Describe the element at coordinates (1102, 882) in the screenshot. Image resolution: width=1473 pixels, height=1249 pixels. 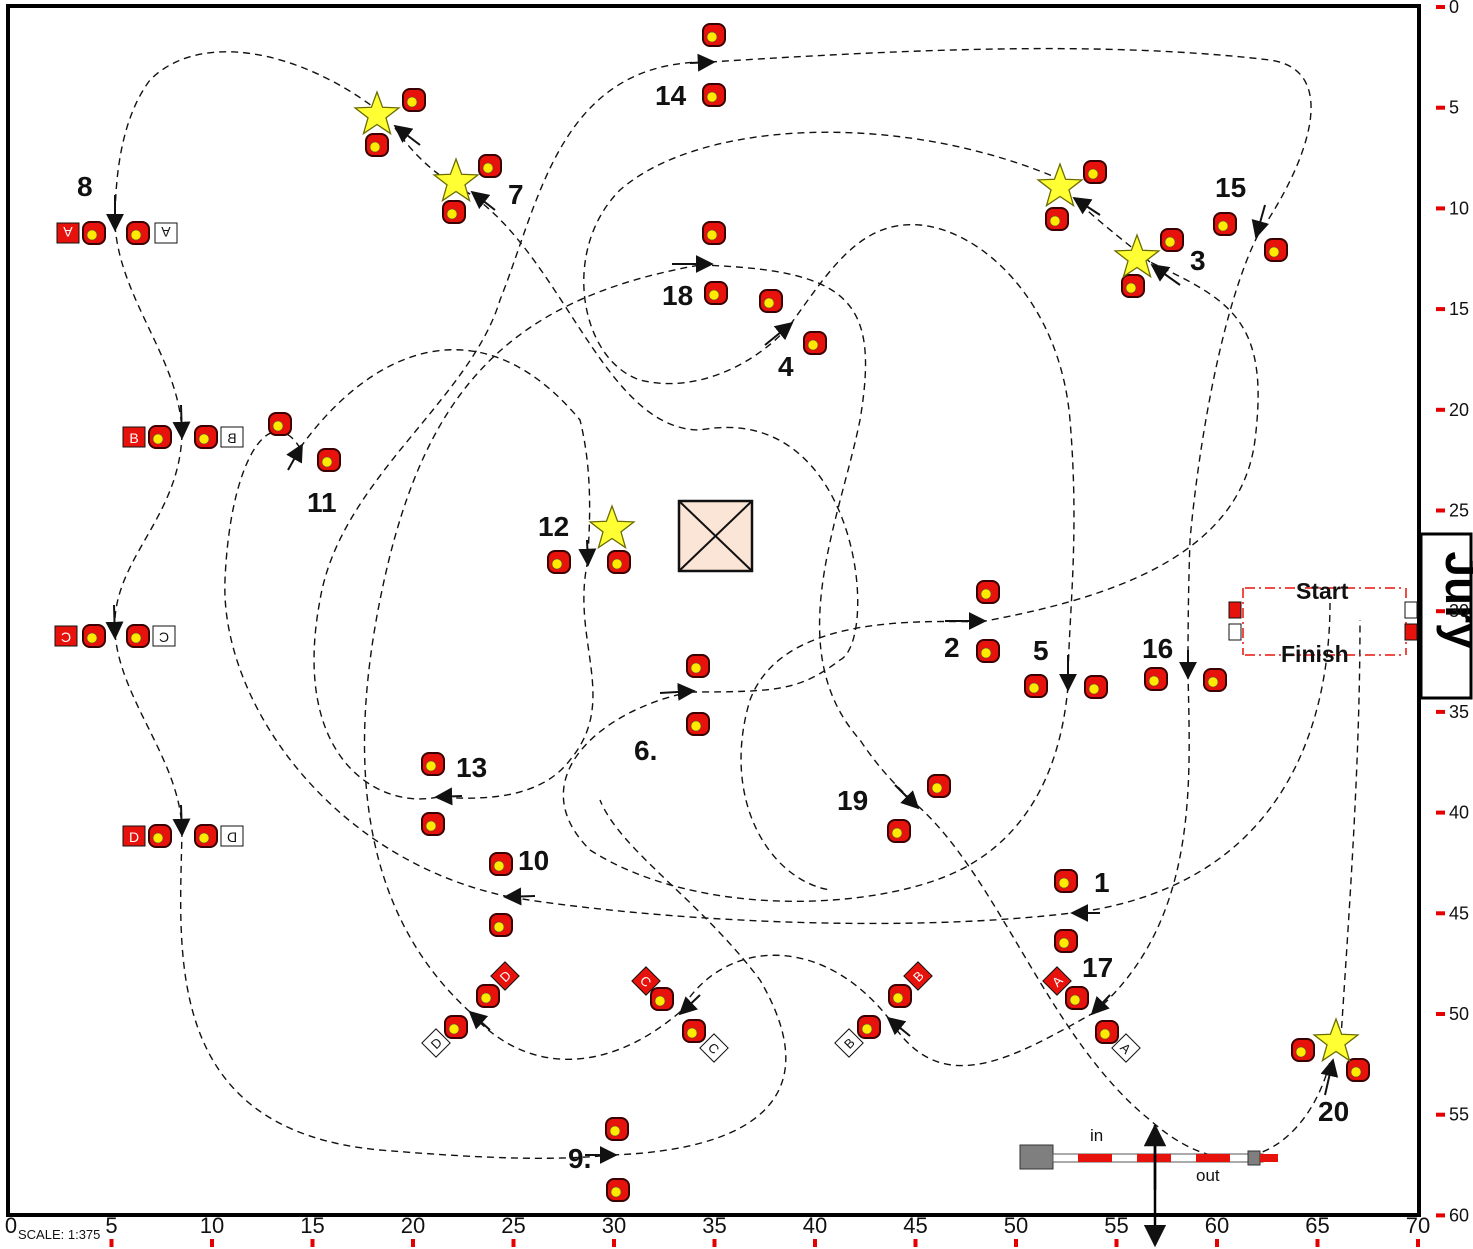
I see `obstacle-number-1: 1` at that location.